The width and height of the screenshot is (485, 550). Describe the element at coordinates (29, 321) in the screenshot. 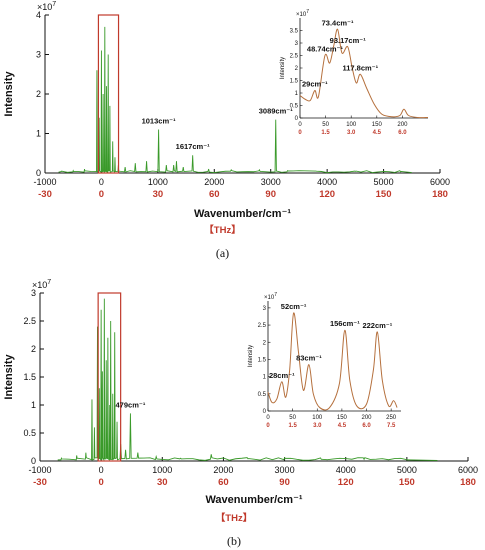

I see `y-tick-label: 2.5` at that location.